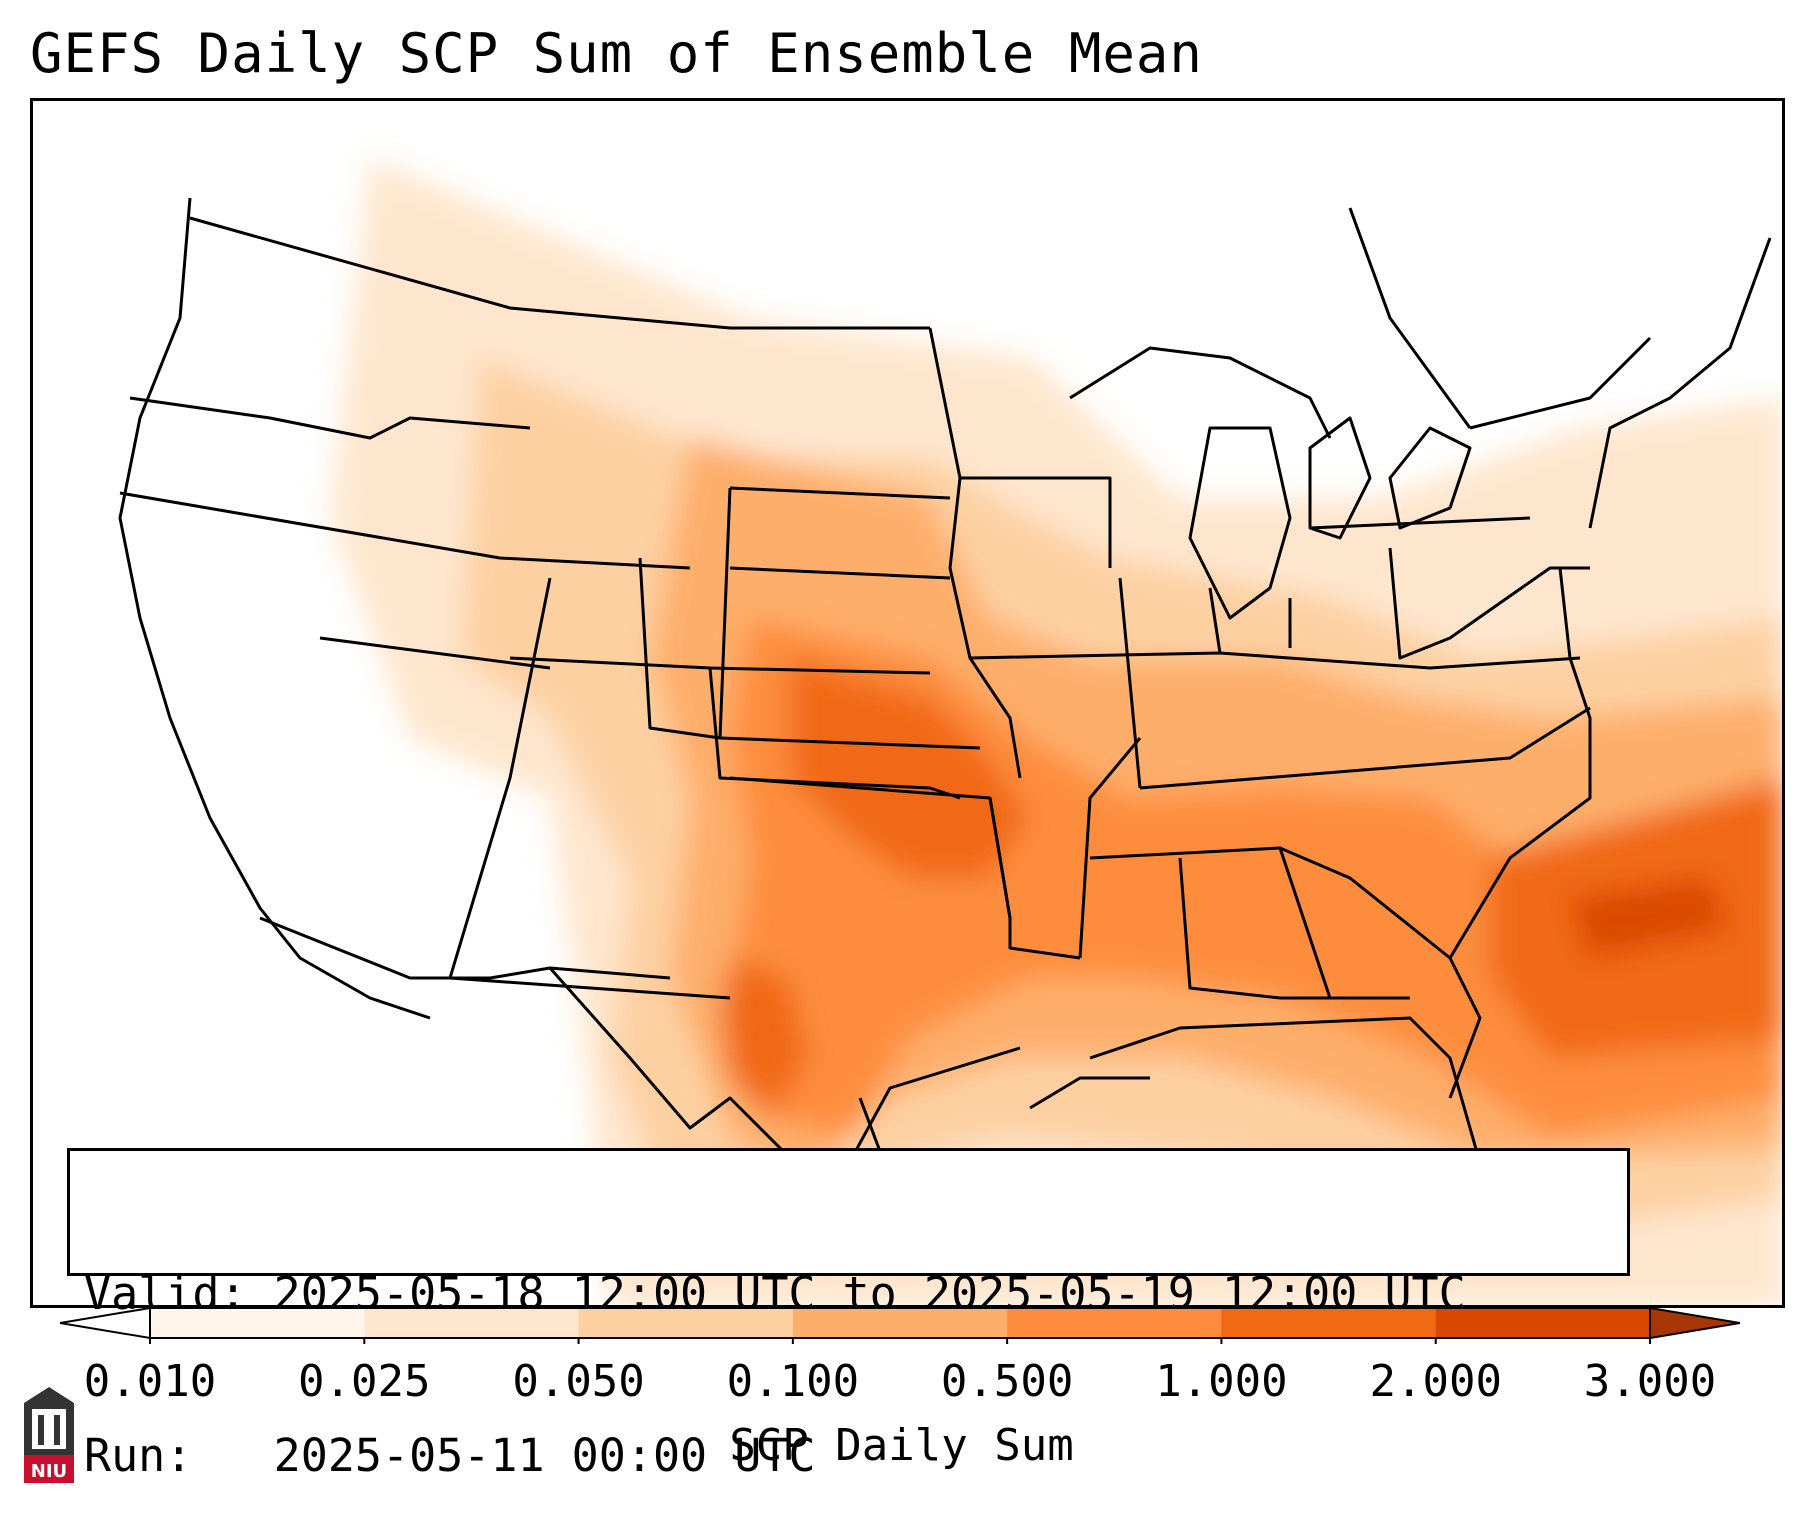 The width and height of the screenshot is (1803, 1537). I want to click on colorbar, so click(900, 1325).